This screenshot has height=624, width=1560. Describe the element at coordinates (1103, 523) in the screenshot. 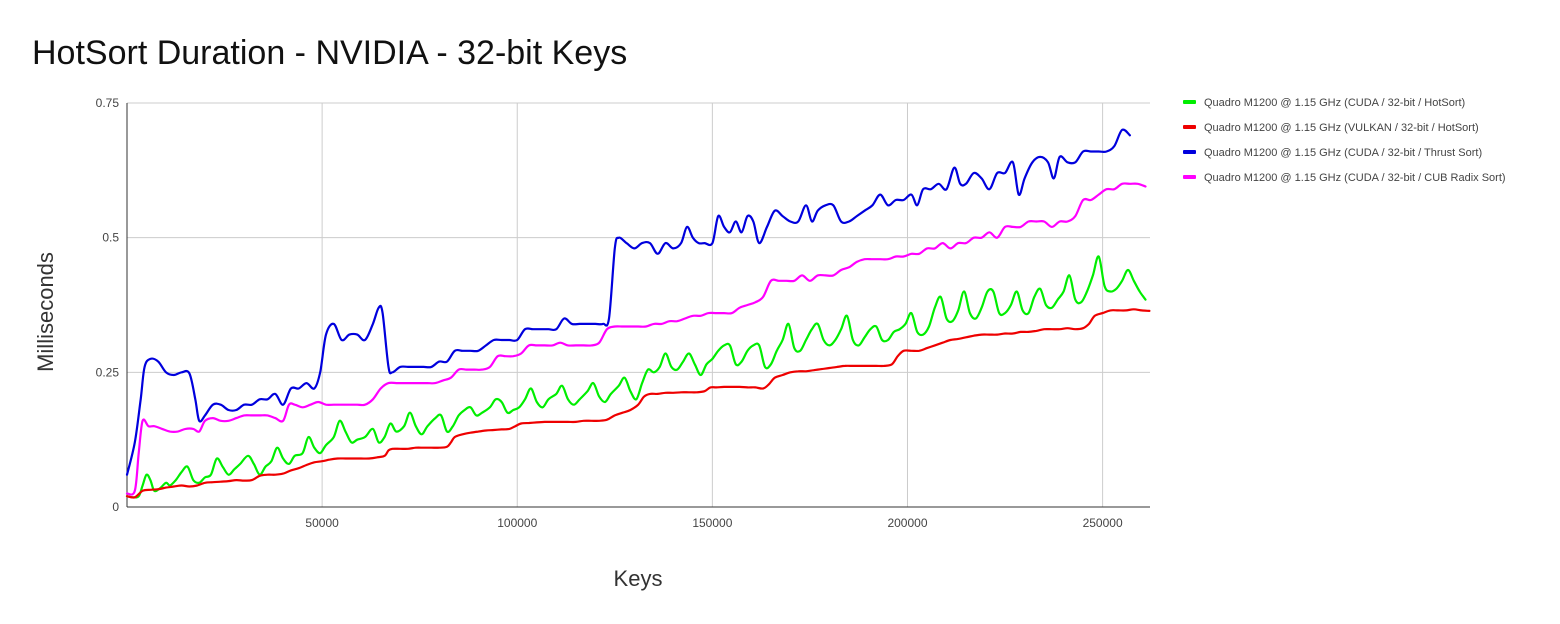

I see `x-tick-label: 250000` at that location.